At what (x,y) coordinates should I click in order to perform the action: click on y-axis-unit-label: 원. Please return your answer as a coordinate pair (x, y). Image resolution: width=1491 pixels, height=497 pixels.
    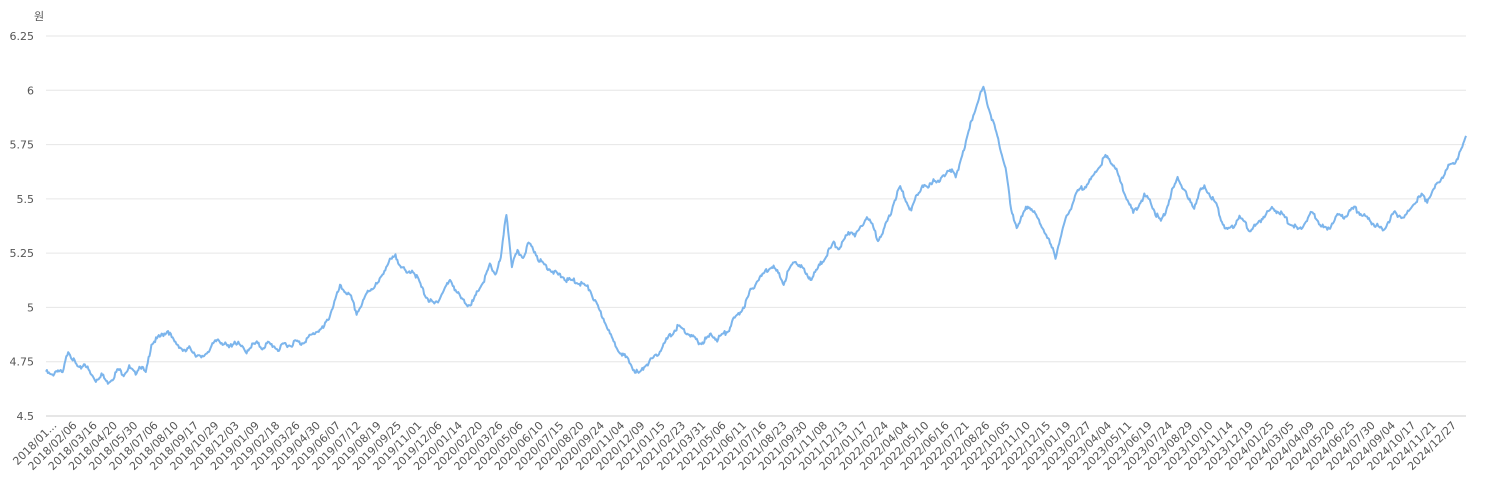
    Looking at the image, I should click on (39, 16).